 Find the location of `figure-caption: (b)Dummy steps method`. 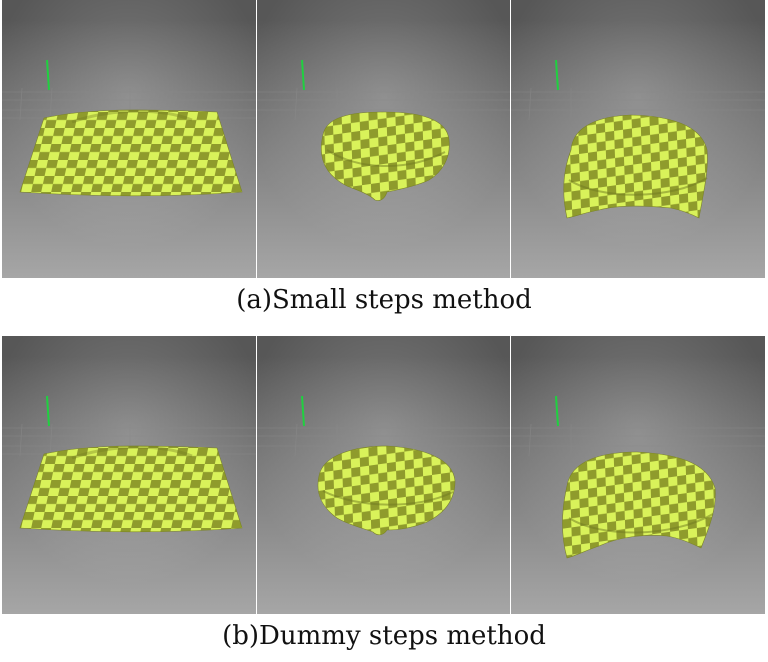

figure-caption: (b)Dummy steps method is located at coordinates (384, 636).